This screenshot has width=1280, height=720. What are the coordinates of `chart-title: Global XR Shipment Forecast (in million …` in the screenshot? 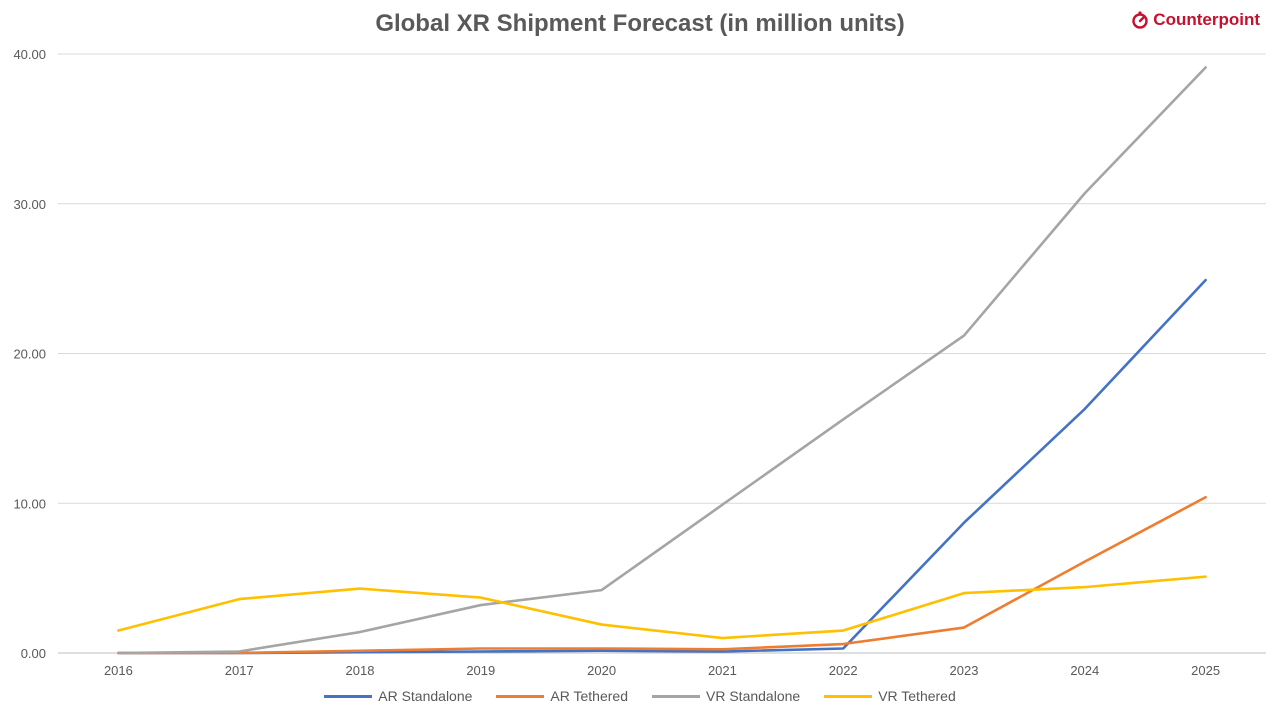 It's located at (640, 23).